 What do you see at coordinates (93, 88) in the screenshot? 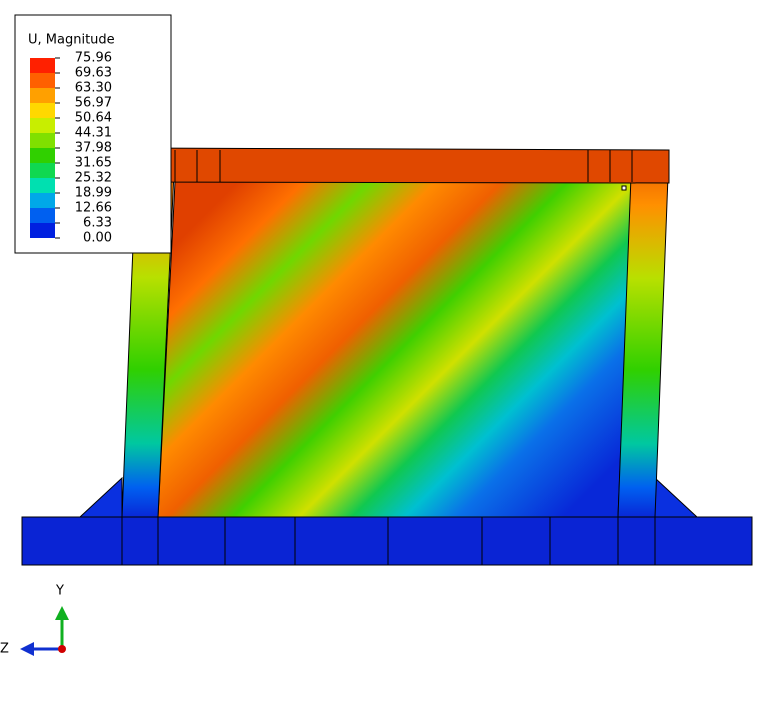
I see `legend-label: 63.30` at bounding box center [93, 88].